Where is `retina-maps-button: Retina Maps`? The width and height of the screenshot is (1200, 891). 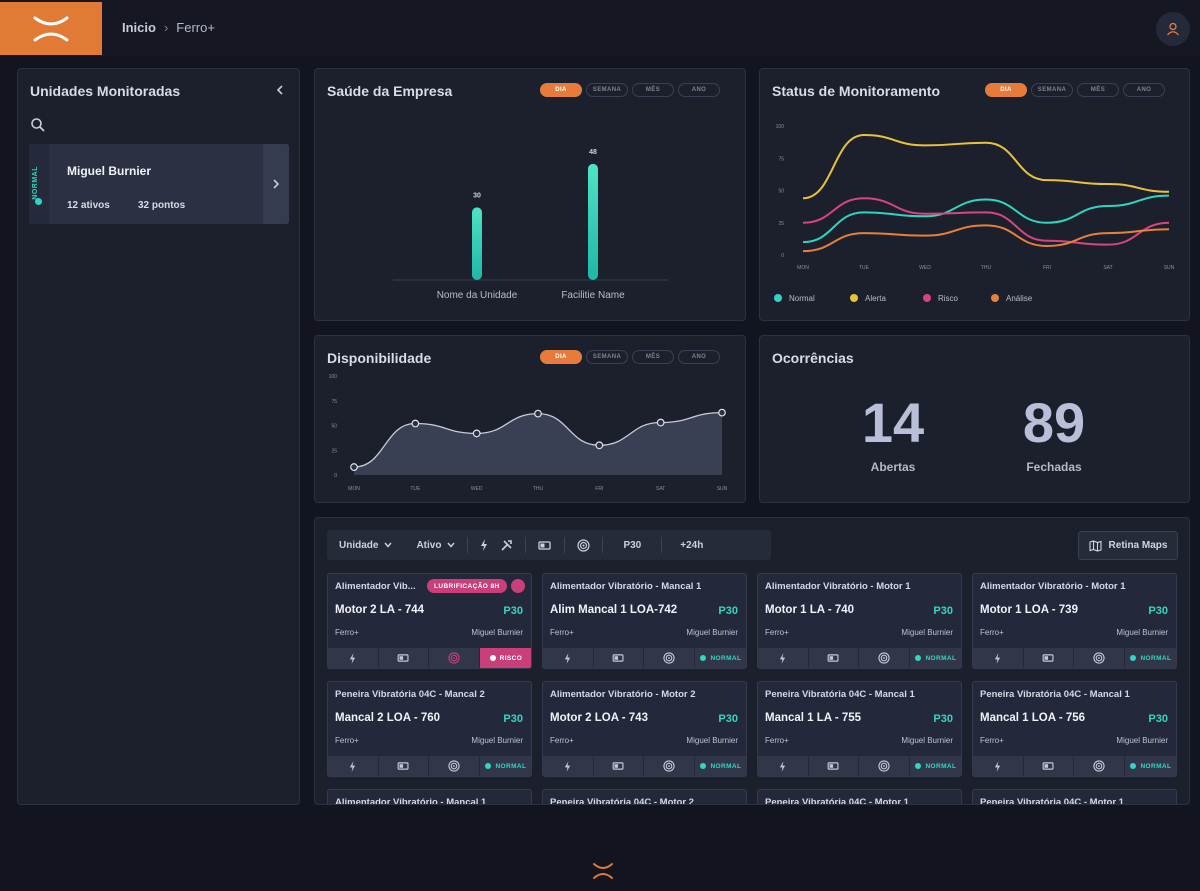 retina-maps-button: Retina Maps is located at coordinates (1128, 545).